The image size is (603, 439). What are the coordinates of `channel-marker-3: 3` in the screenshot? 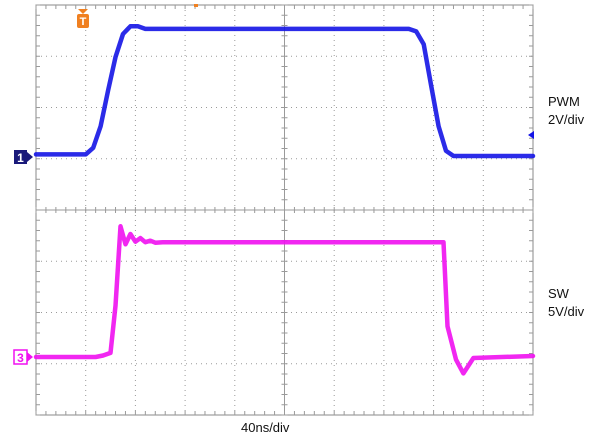 It's located at (23, 357).